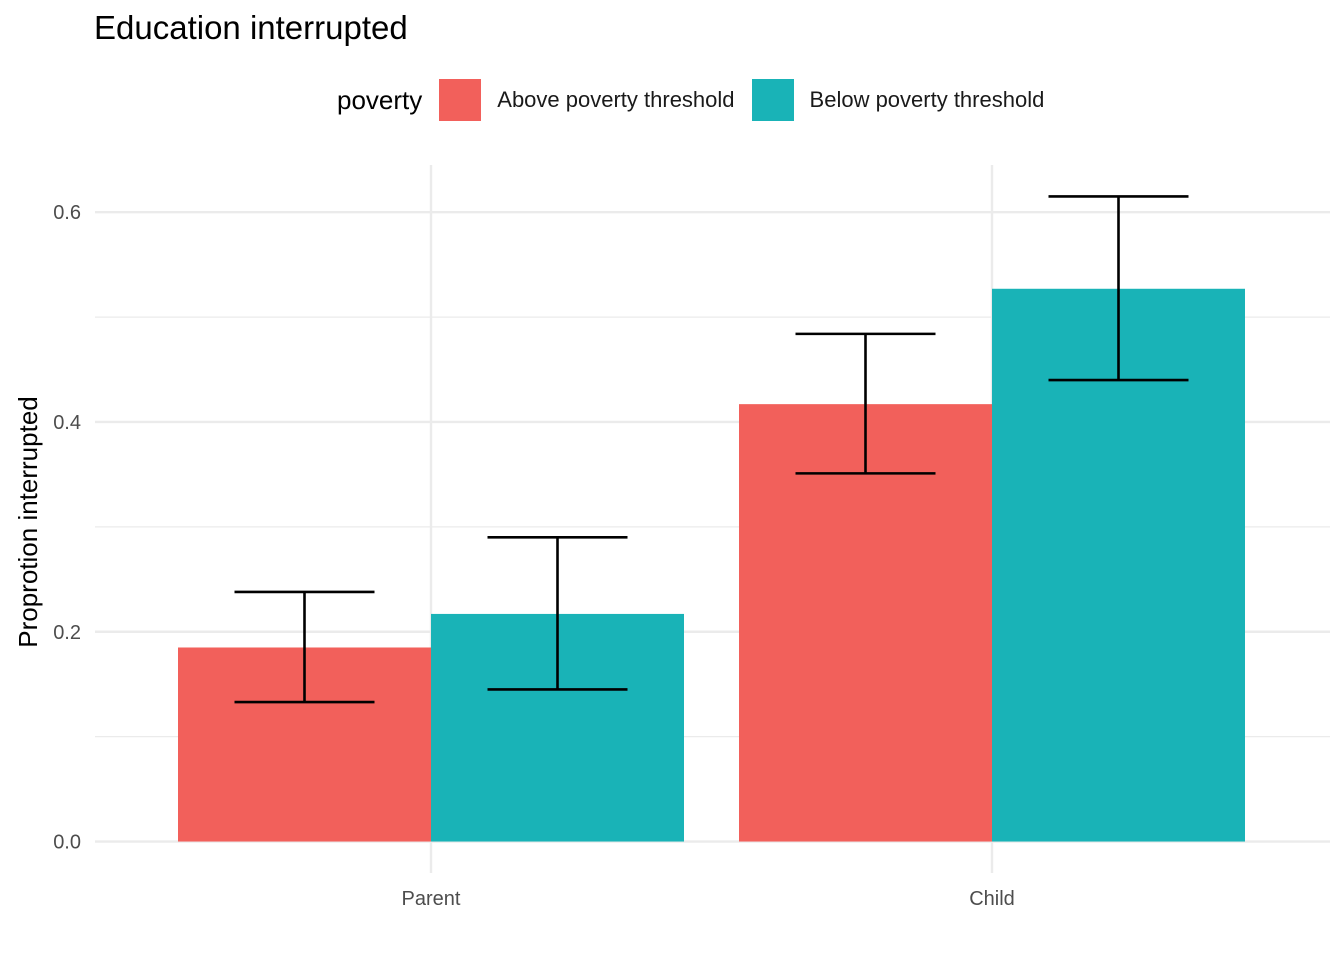 The height and width of the screenshot is (960, 1344). I want to click on legend-key-above, so click(460, 100).